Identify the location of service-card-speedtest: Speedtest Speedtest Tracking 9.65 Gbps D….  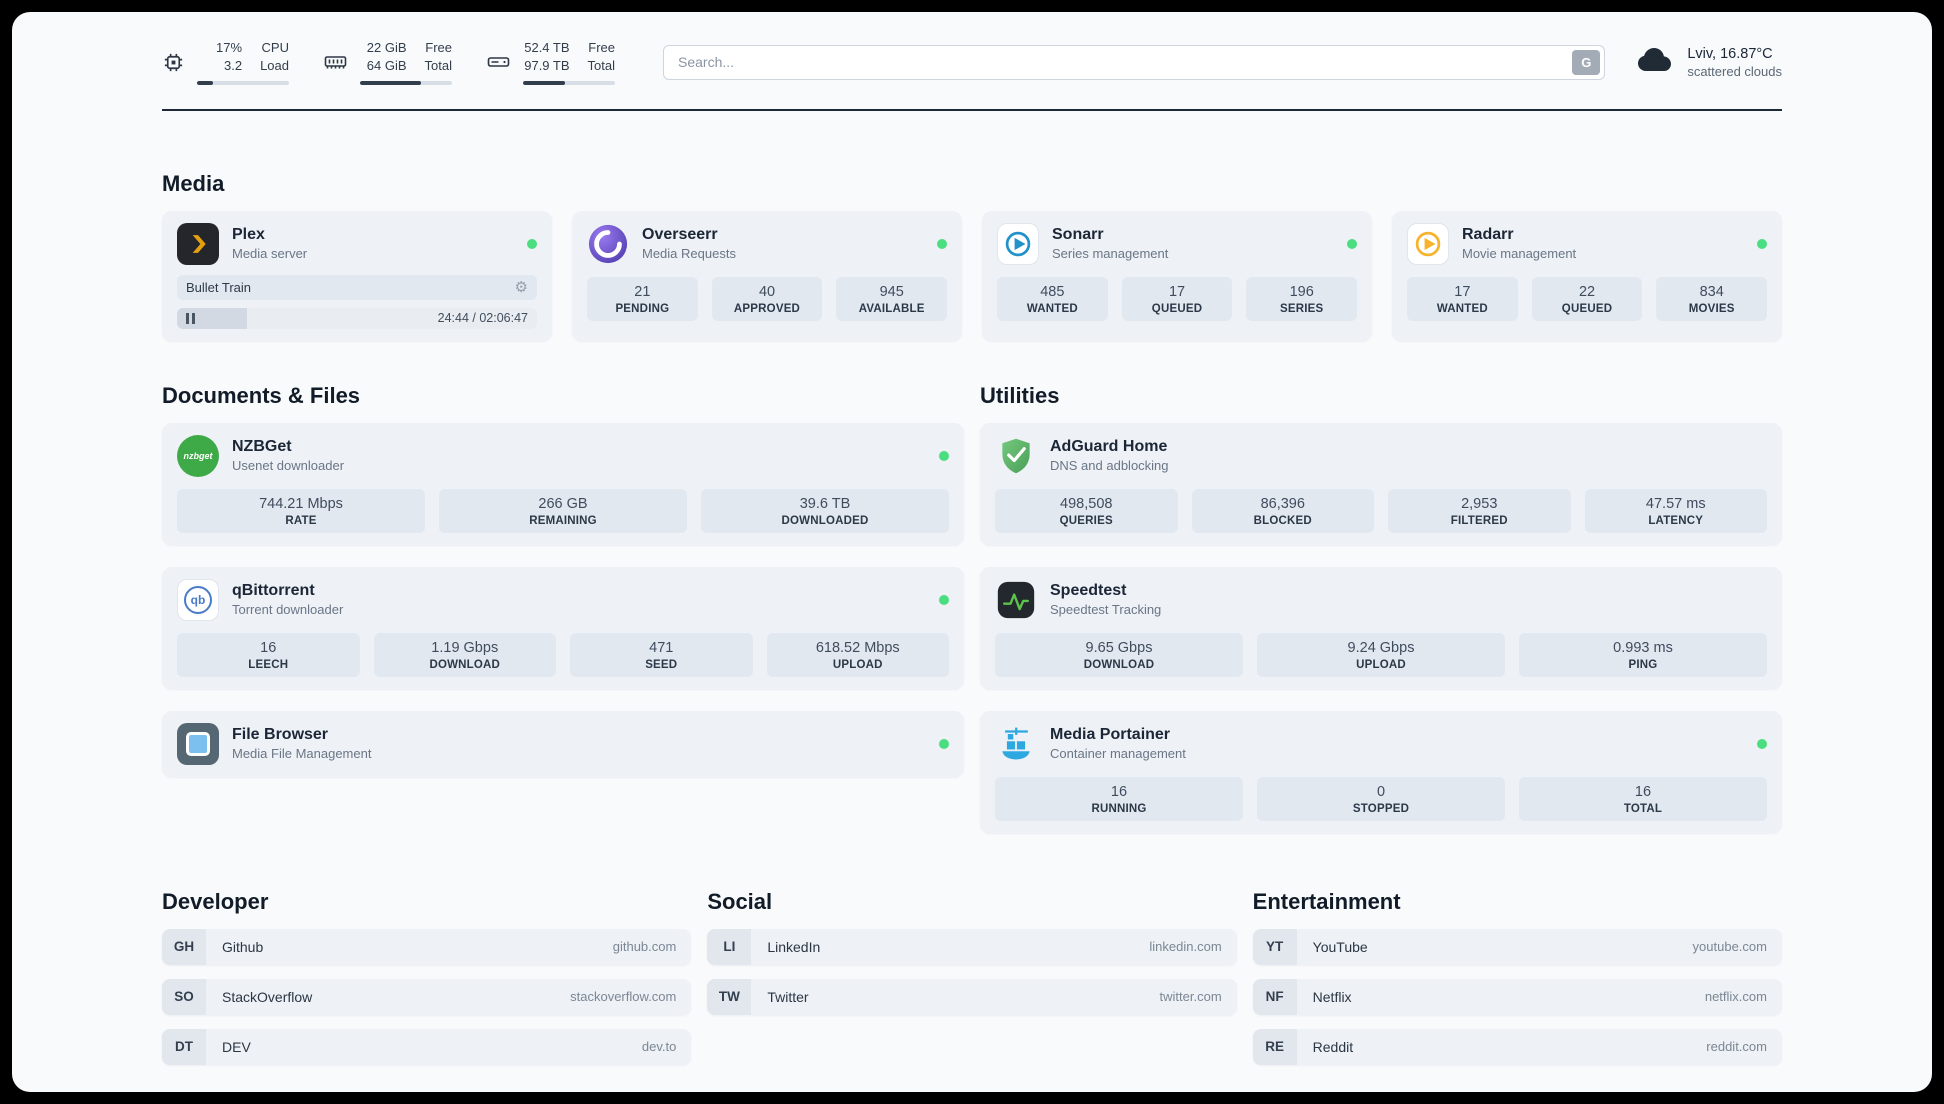
(1381, 627).